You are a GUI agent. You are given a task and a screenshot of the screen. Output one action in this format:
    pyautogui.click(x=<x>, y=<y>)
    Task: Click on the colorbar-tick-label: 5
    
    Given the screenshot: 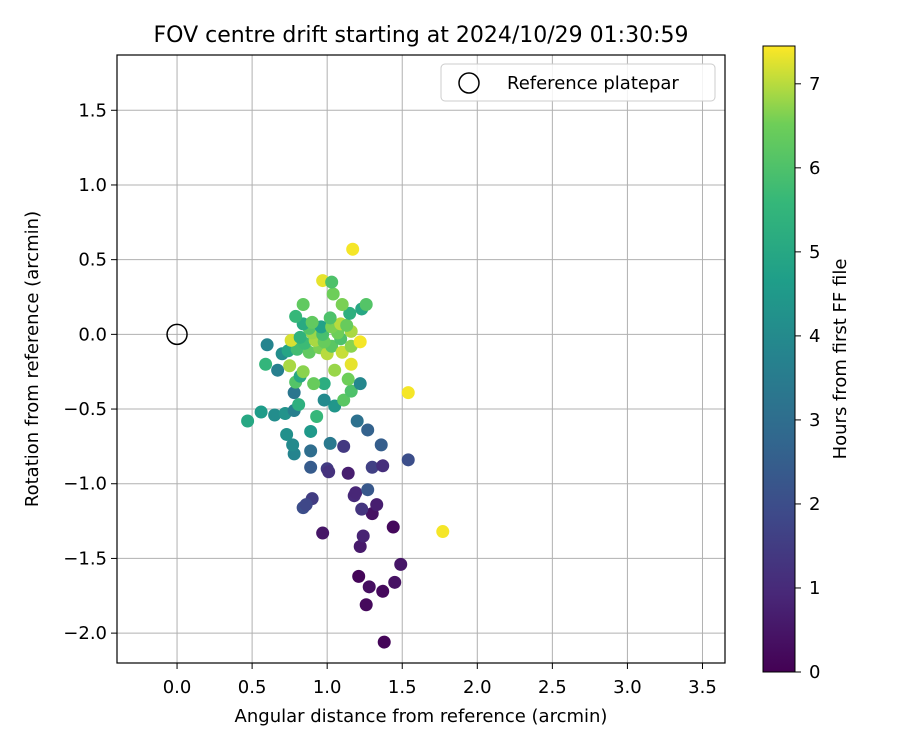 What is the action you would take?
    pyautogui.click(x=814, y=252)
    